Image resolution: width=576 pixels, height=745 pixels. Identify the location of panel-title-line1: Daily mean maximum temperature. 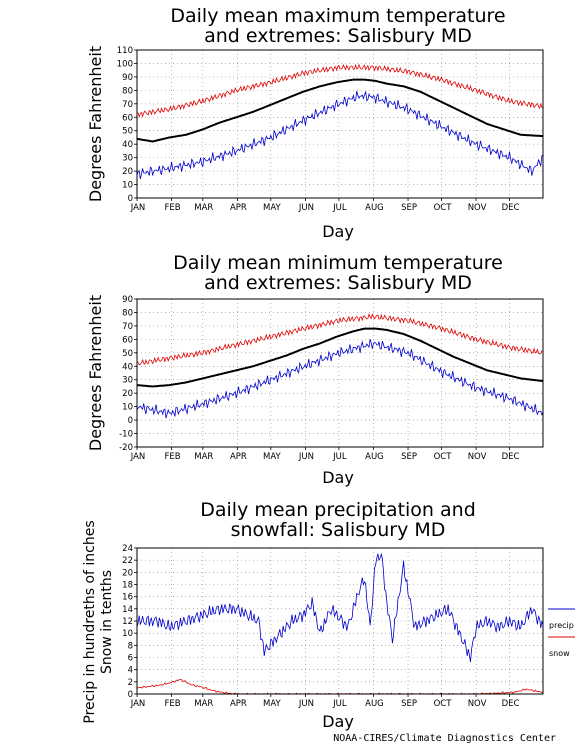
(337, 16).